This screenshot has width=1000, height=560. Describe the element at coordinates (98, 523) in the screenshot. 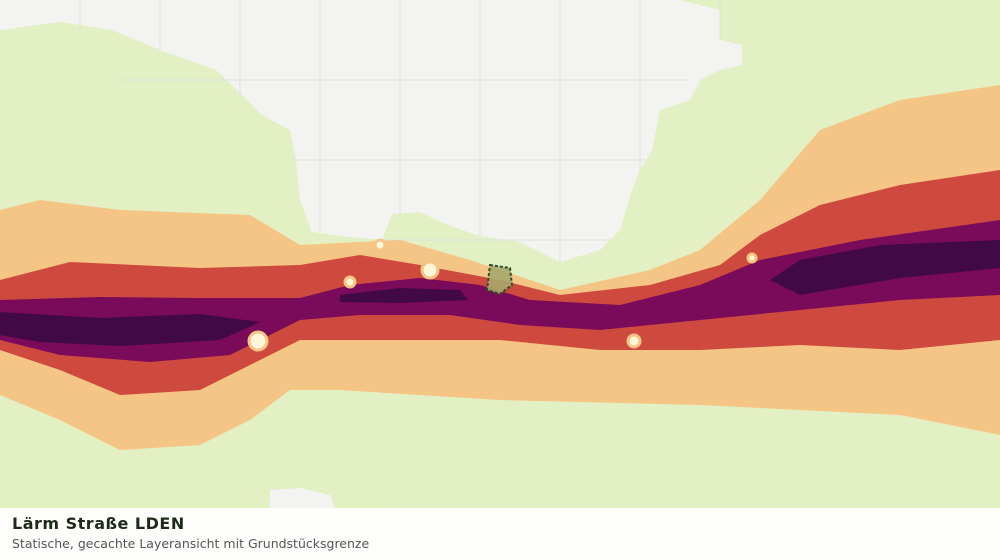

I see `map-title: Lärm Straße LDEN` at that location.